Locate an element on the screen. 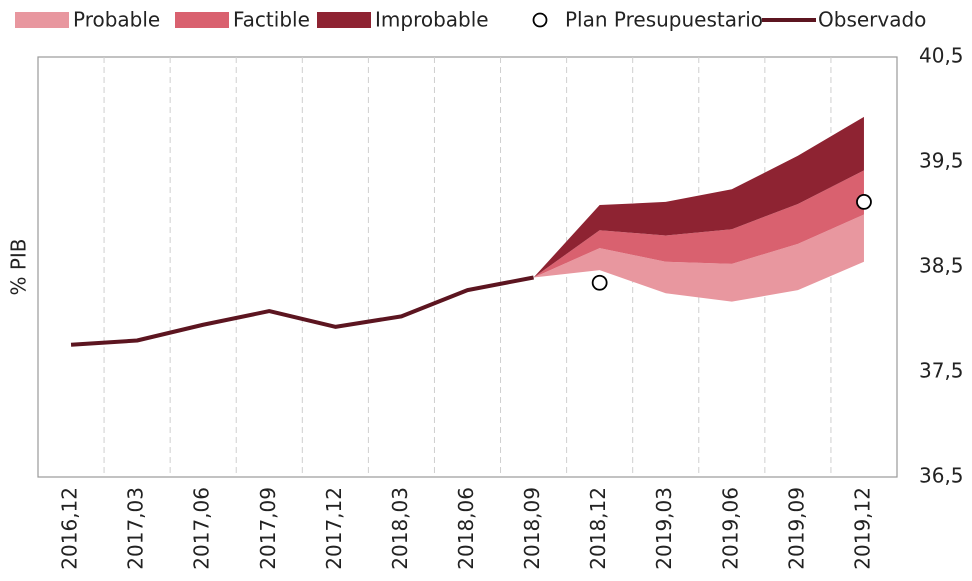 The height and width of the screenshot is (581, 972). legend-label: Plan Presupuestario is located at coordinates (664, 20).